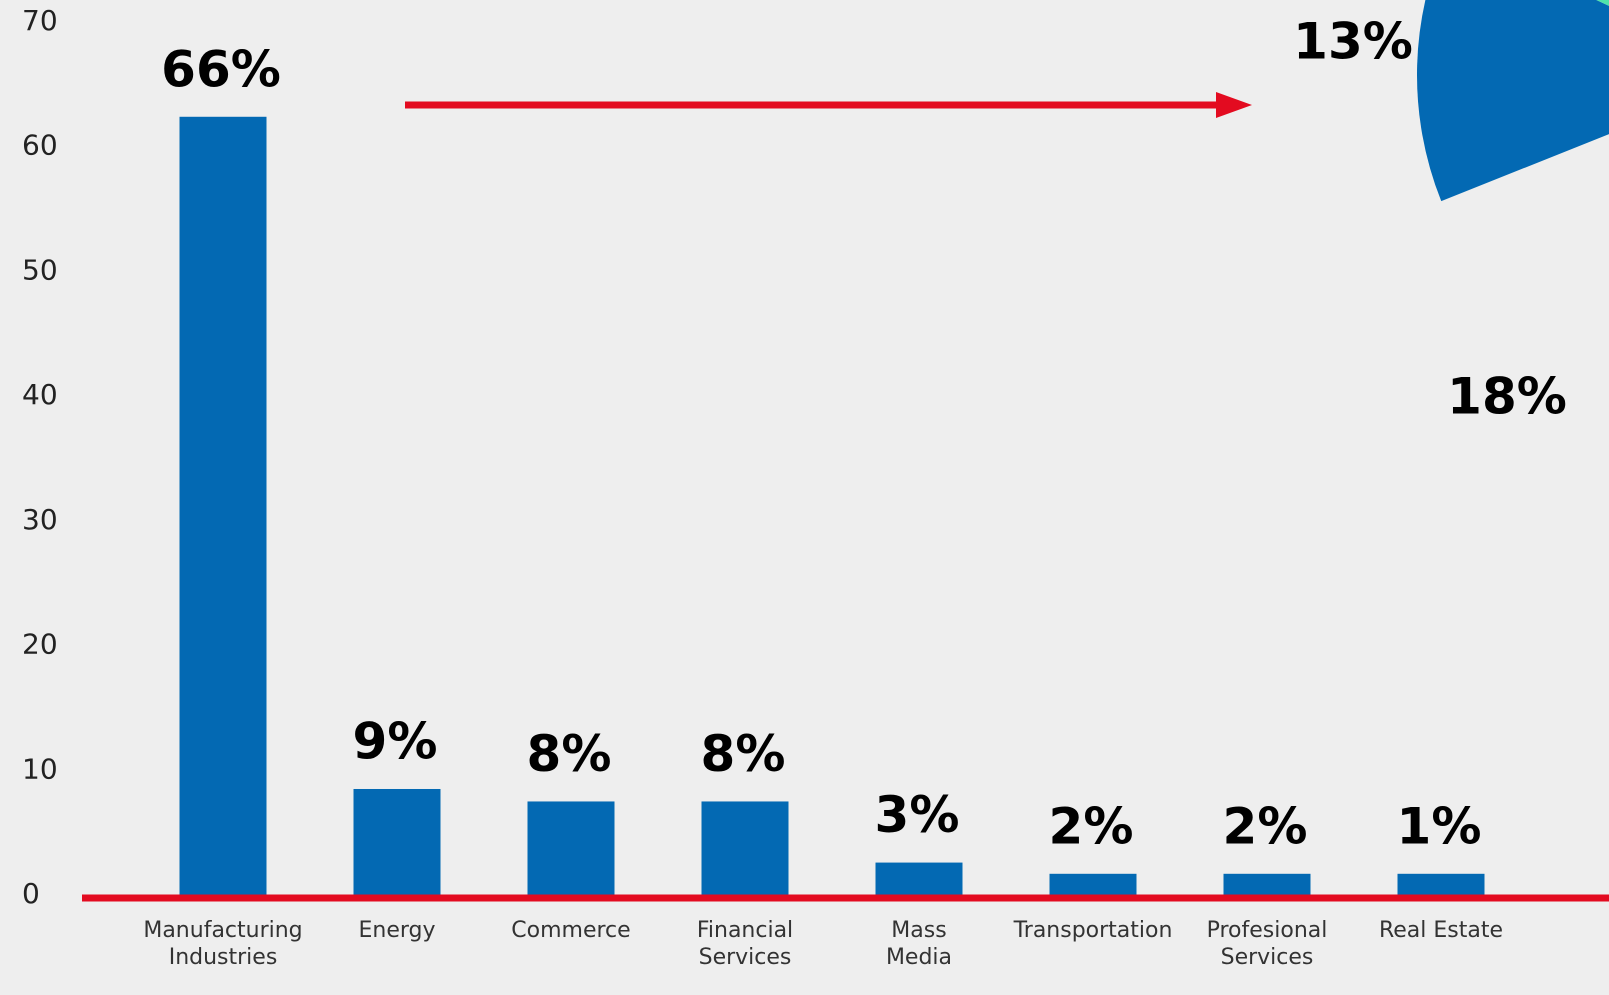 Image resolution: width=1609 pixels, height=995 pixels. I want to click on bar-label: 66%, so click(221, 69).